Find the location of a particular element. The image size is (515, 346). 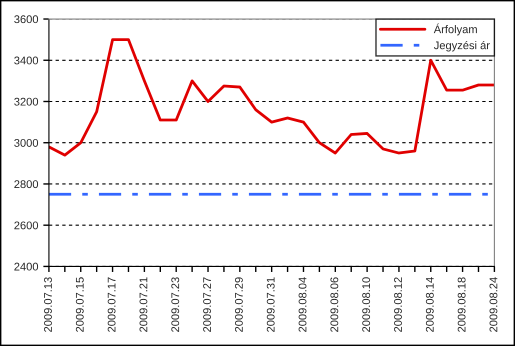

y-tick-label: 2800 is located at coordinates (26, 184).